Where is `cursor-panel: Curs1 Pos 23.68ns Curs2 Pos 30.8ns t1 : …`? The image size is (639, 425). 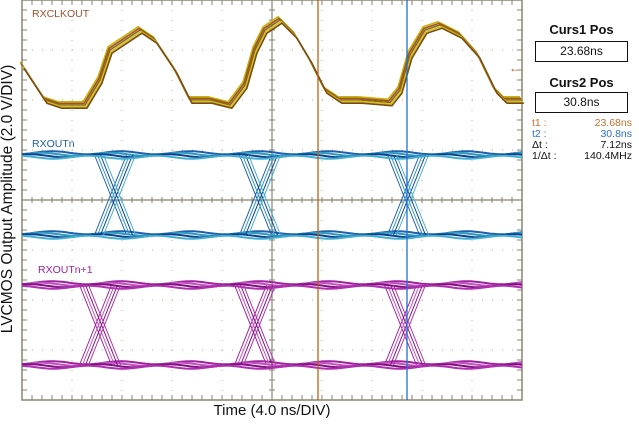 cursor-panel: Curs1 Pos 23.68ns Curs2 Pos 30.8ns t1 : … is located at coordinates (581, 85).